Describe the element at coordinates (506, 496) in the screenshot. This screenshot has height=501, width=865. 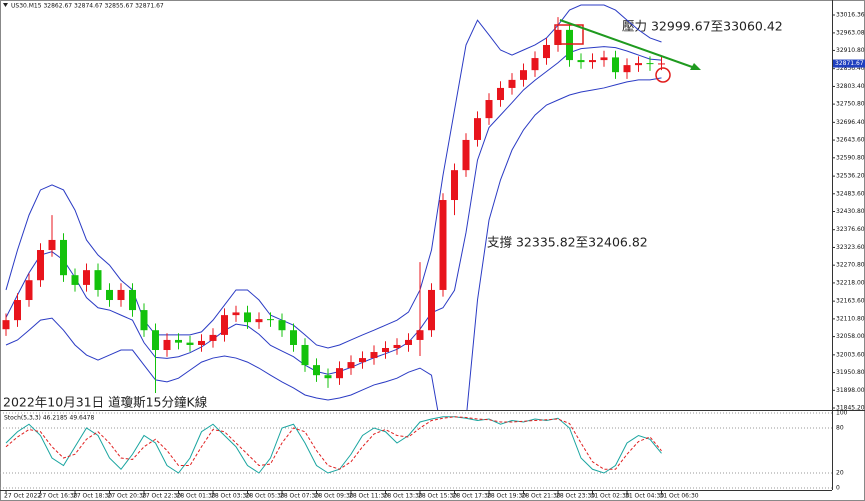
I see `x-tick-label: 28 Oct 19:30` at that location.